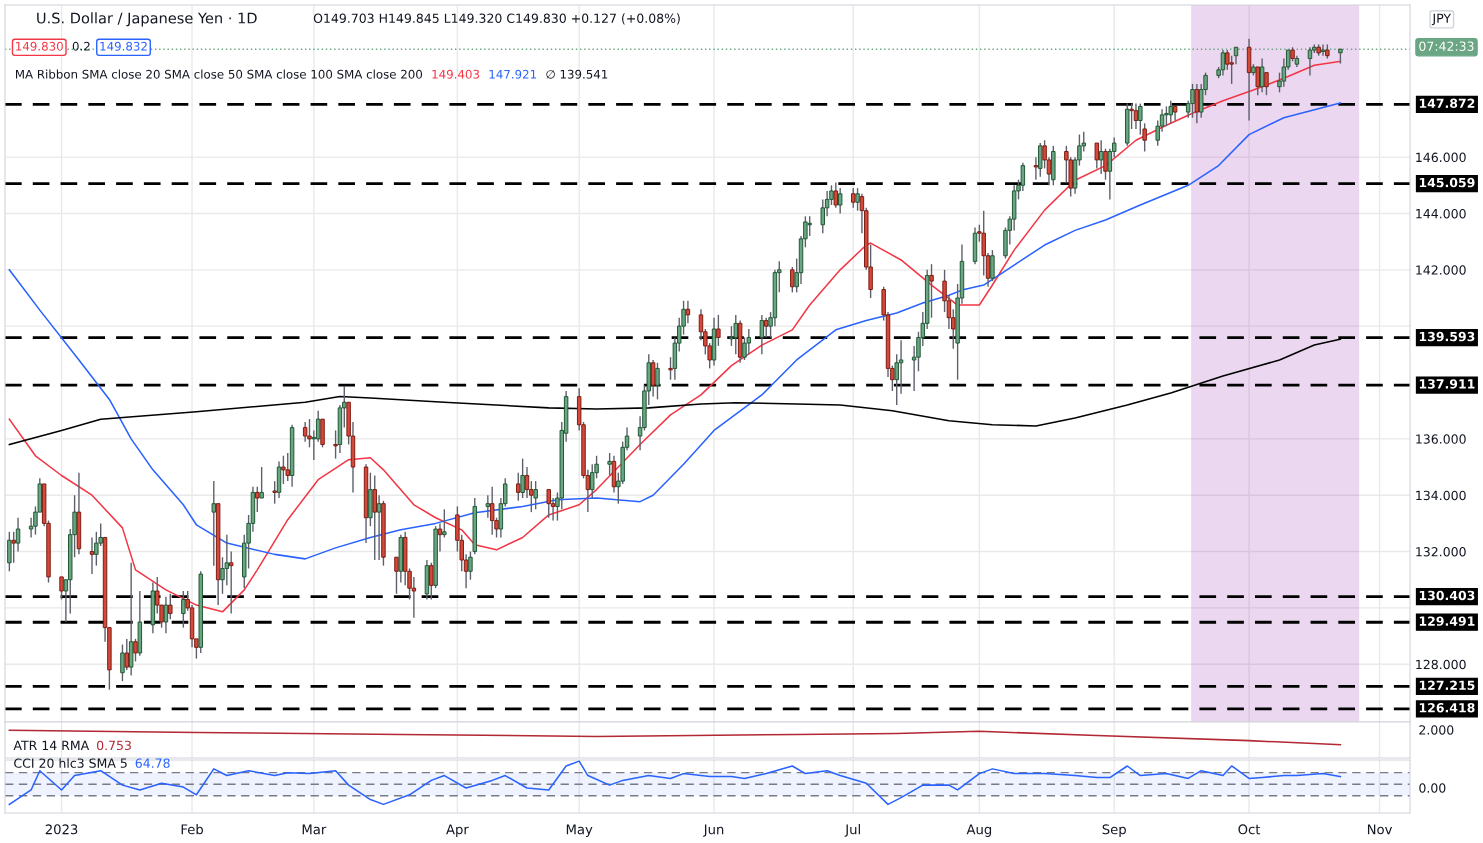 The image size is (1483, 843). What do you see at coordinates (1447, 707) in the screenshot?
I see `ref-line-label: 126.418` at bounding box center [1447, 707].